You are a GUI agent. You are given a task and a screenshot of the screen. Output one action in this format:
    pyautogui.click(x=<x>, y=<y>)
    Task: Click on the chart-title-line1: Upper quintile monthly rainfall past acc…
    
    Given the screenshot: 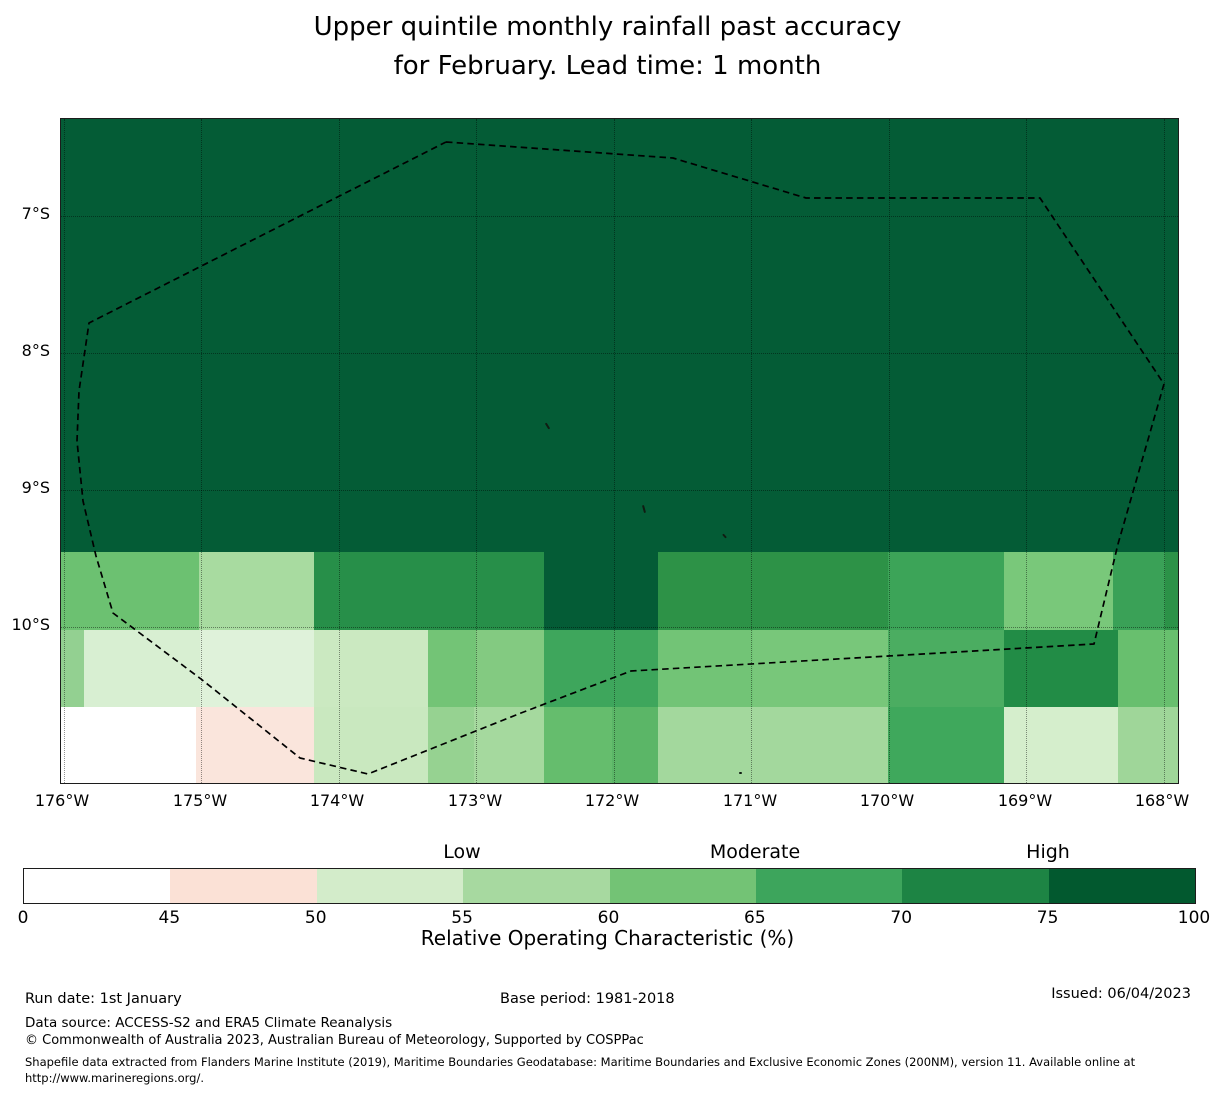 What is the action you would take?
    pyautogui.click(x=607, y=27)
    